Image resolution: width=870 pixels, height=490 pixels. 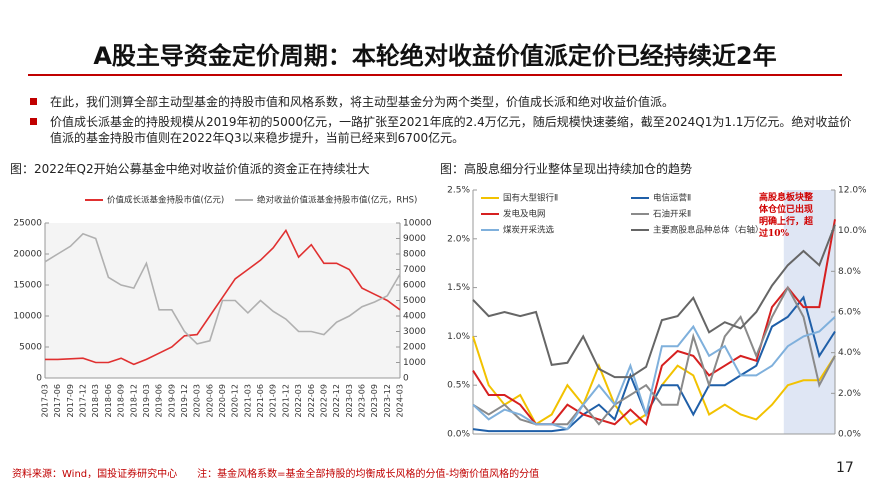 I want to click on y-tick-label: 8000, so click(x=414, y=255).